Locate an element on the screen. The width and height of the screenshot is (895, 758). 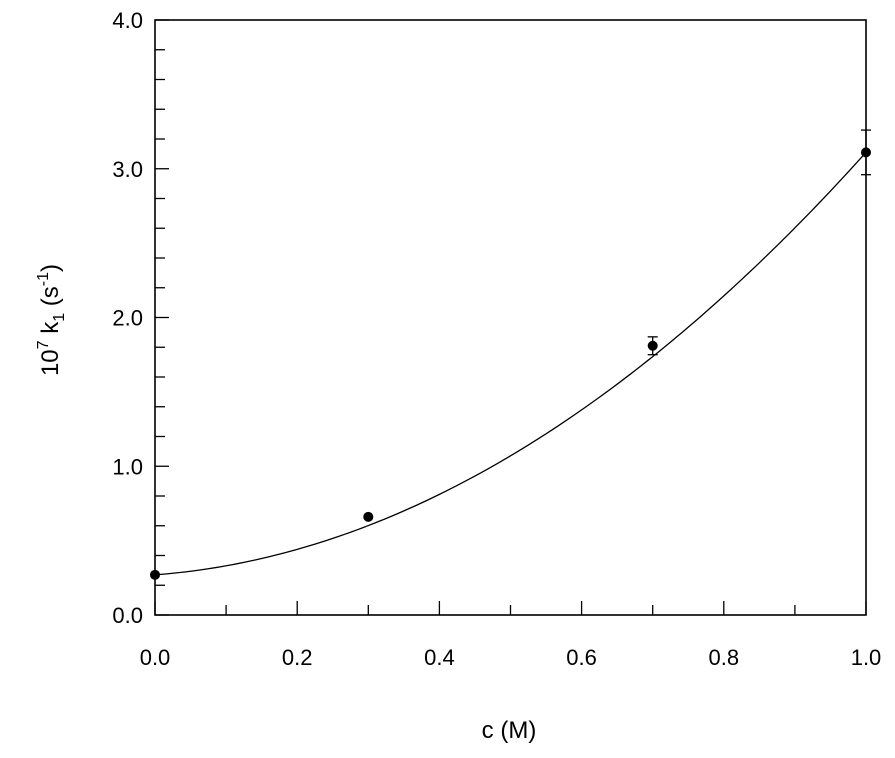
y-axis-title-unit-open: (s is located at coordinates (50, 299).